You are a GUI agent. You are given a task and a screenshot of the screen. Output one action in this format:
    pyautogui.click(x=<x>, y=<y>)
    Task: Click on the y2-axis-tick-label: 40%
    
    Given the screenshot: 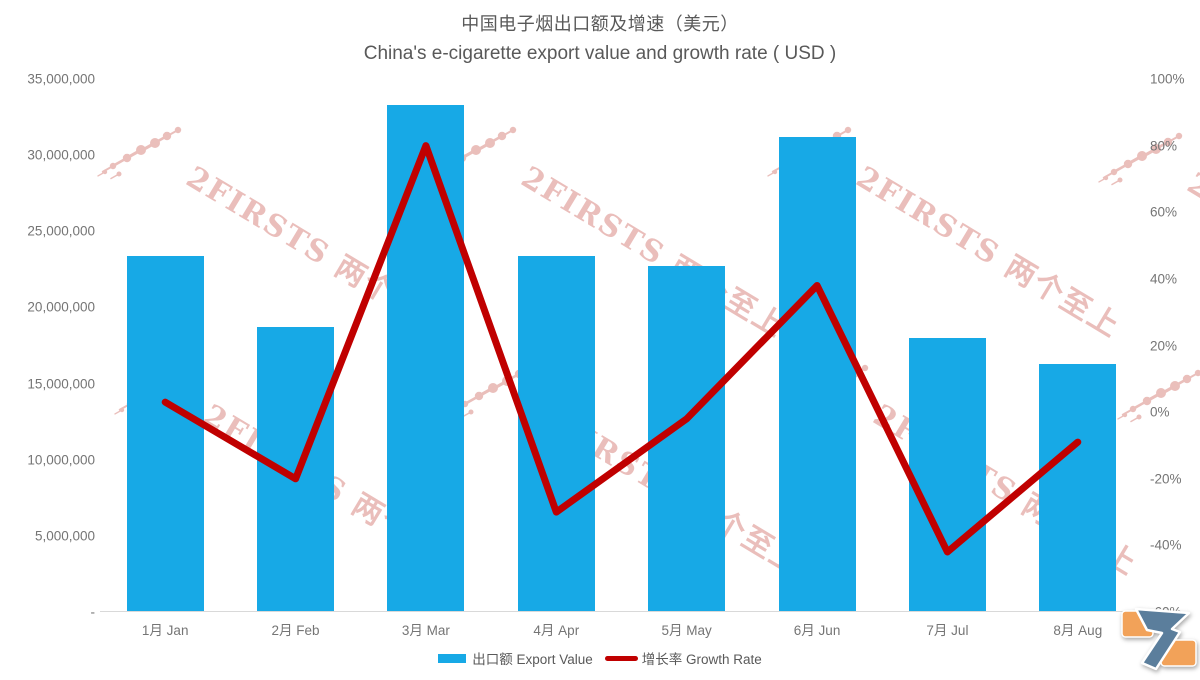 What is the action you would take?
    pyautogui.click(x=1164, y=279)
    